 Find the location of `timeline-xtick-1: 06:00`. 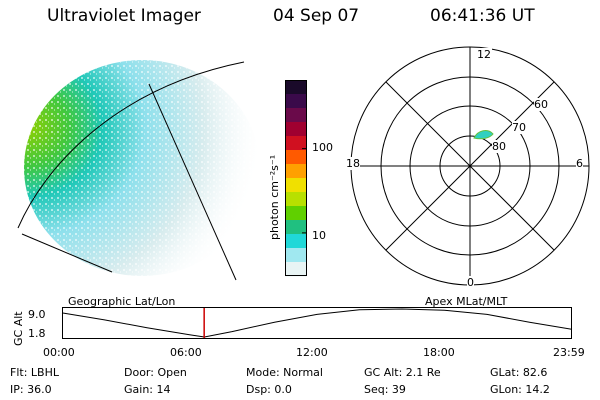

timeline-xtick-1: 06:00 is located at coordinates (186, 352).